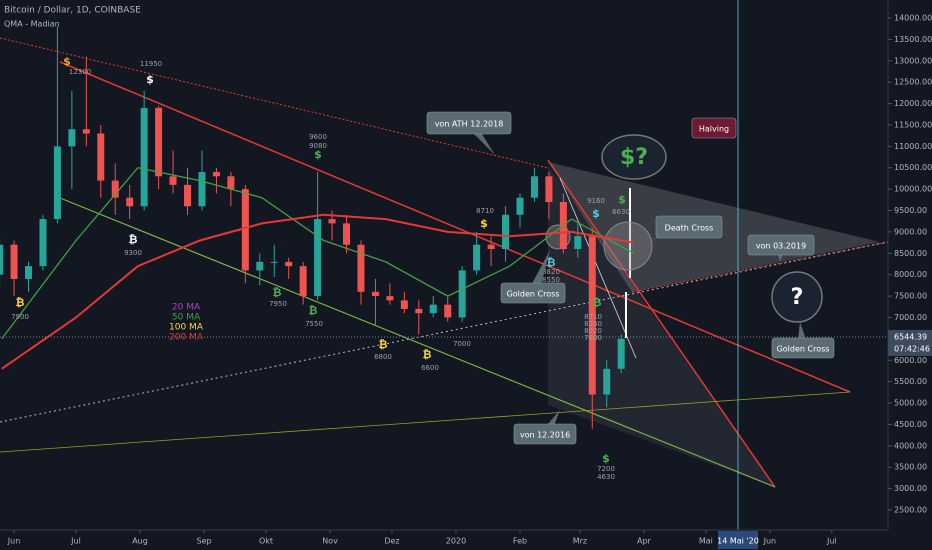 Image resolution: width=932 pixels, height=550 pixels. What do you see at coordinates (72, 11) in the screenshot?
I see `chart-title: Bitcoin / Dollar, 1D, COINBASE` at bounding box center [72, 11].